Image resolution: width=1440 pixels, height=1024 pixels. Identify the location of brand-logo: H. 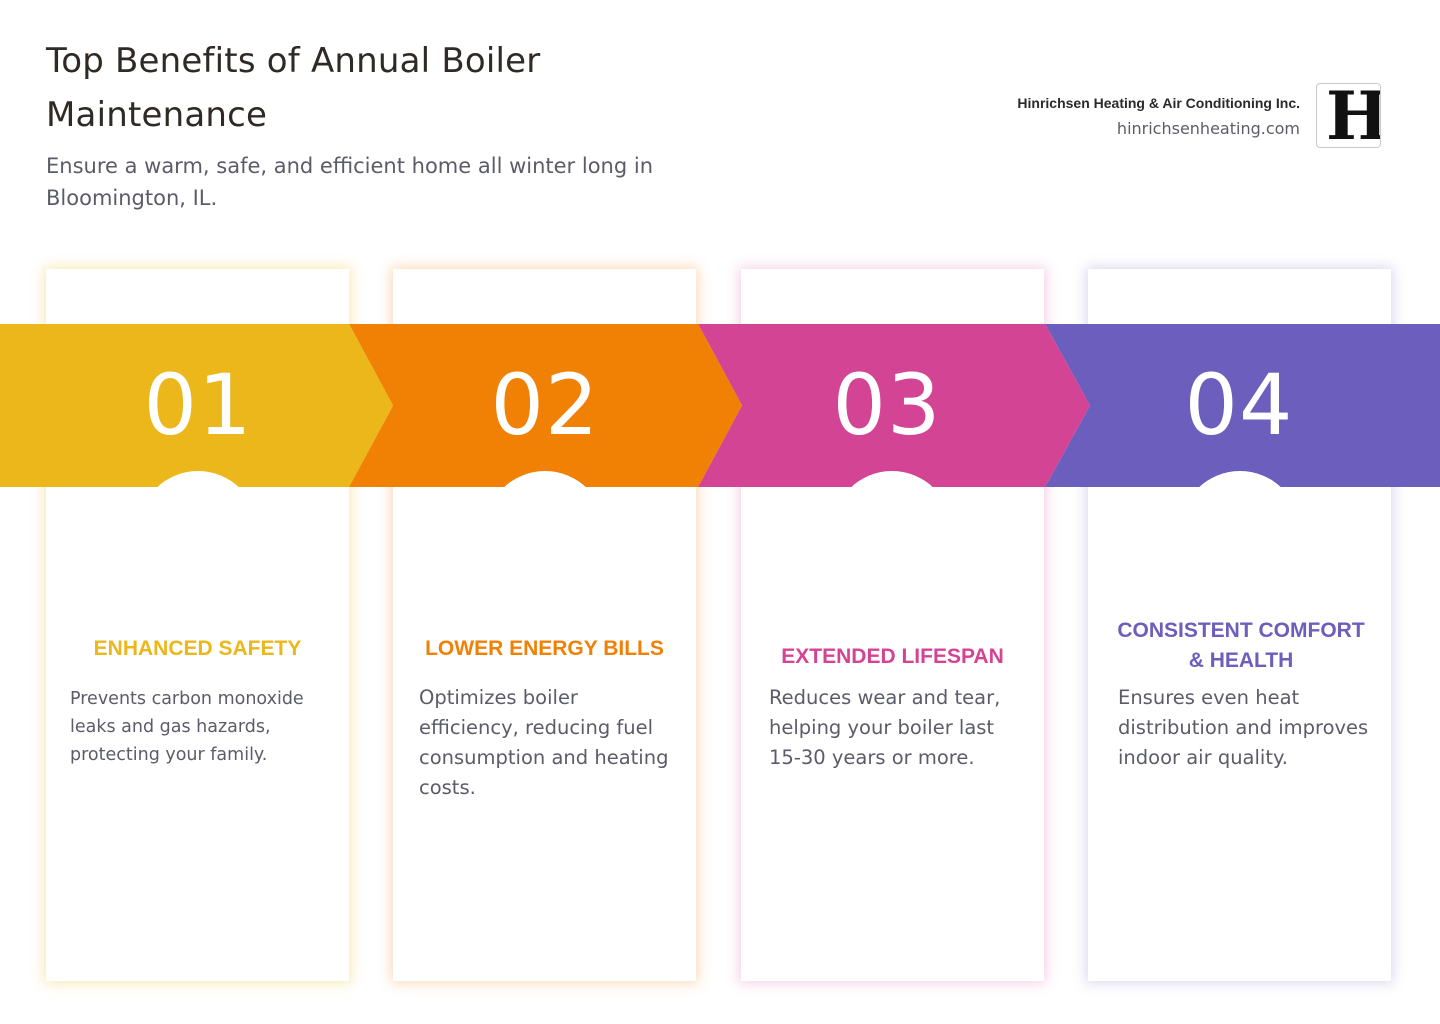
(1348, 115).